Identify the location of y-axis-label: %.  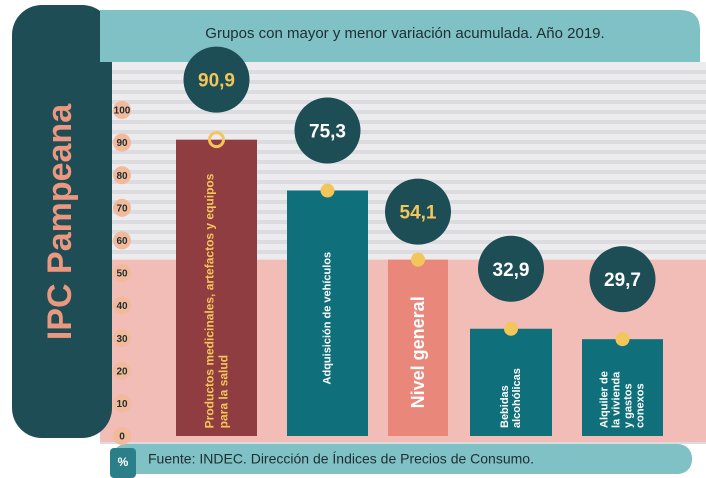
(123, 462).